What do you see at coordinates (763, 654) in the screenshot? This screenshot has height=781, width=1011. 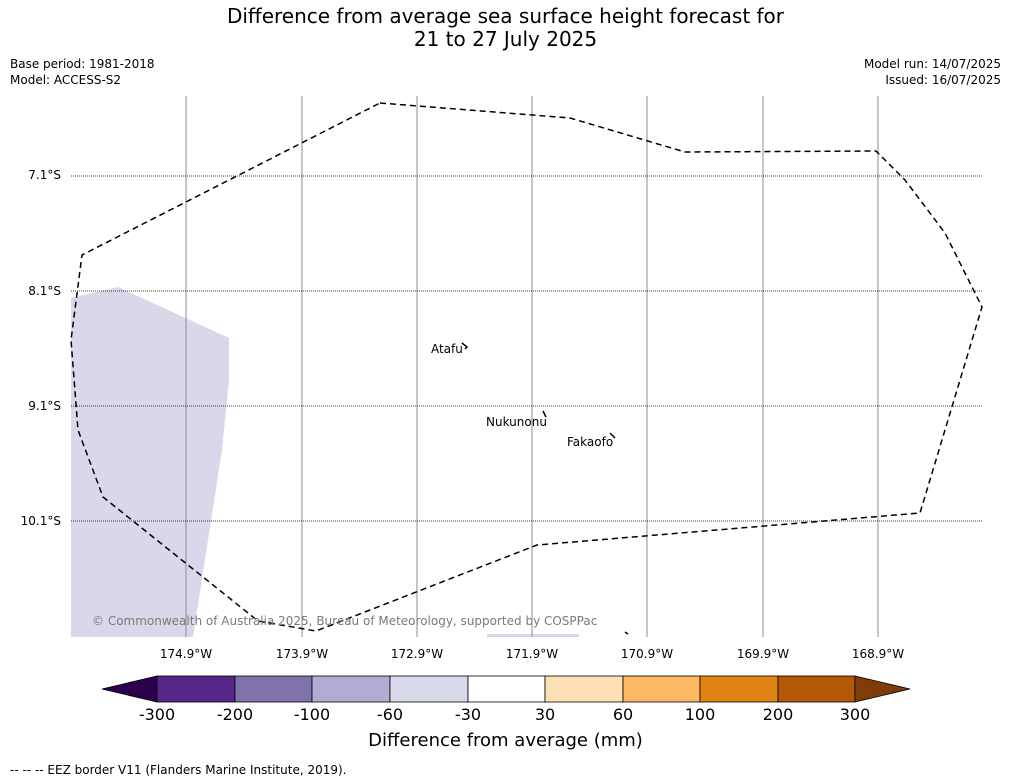 I see `lon-label: 169.9°W` at bounding box center [763, 654].